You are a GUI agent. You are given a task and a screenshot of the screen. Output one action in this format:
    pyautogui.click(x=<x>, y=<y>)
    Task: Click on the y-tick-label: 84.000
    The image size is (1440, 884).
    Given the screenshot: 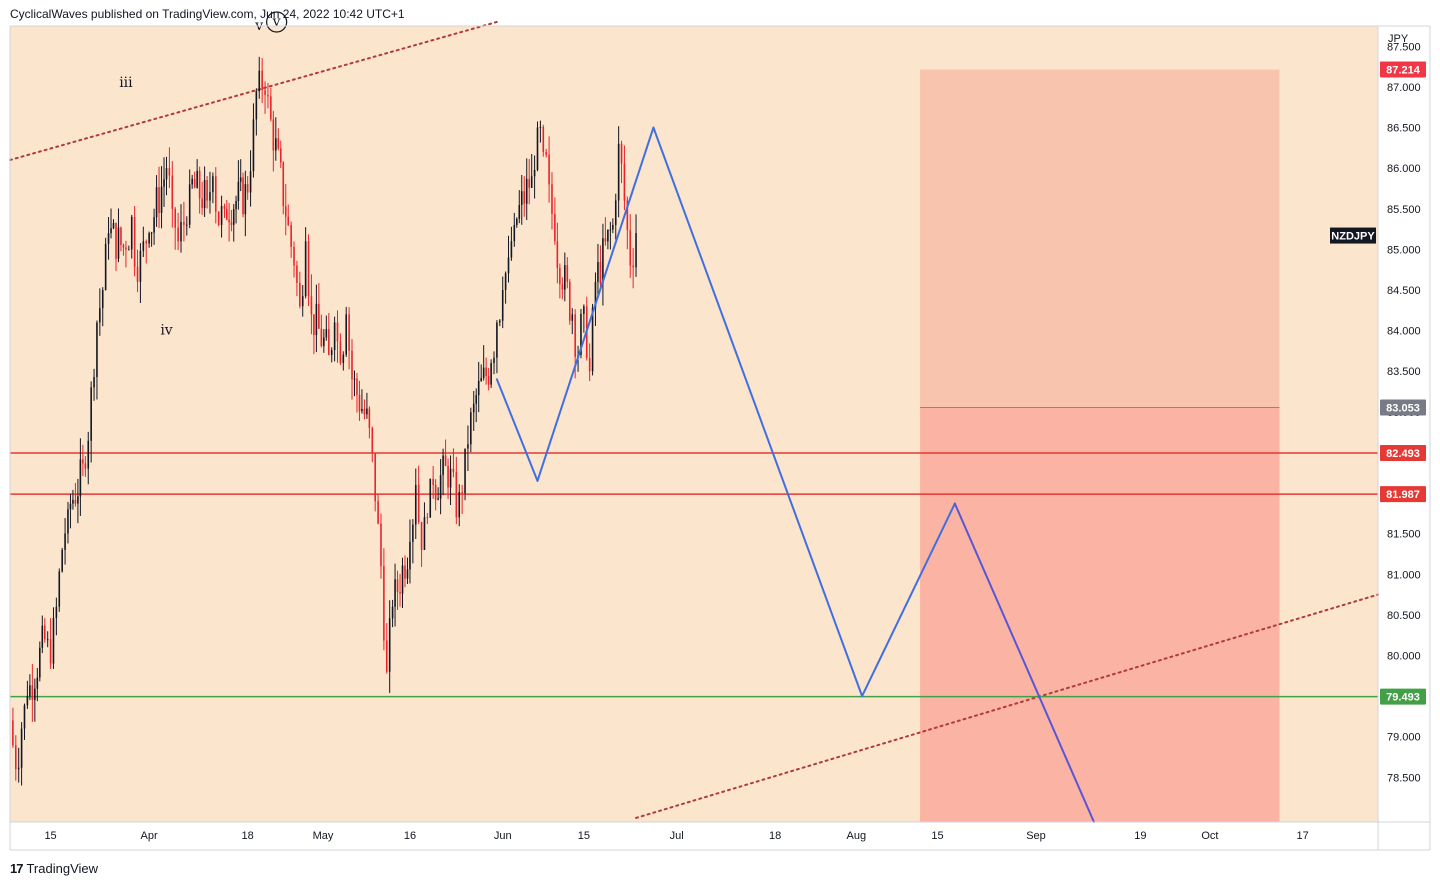 What is the action you would take?
    pyautogui.click(x=1404, y=332)
    